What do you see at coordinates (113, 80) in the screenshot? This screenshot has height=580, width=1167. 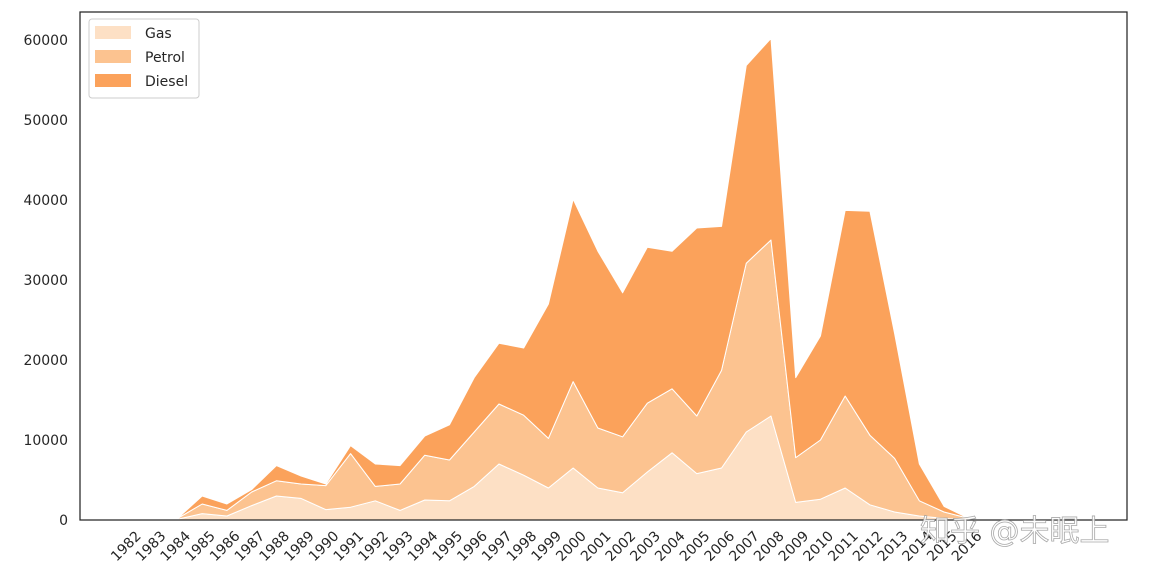 I see `legend-swatch-diesel` at bounding box center [113, 80].